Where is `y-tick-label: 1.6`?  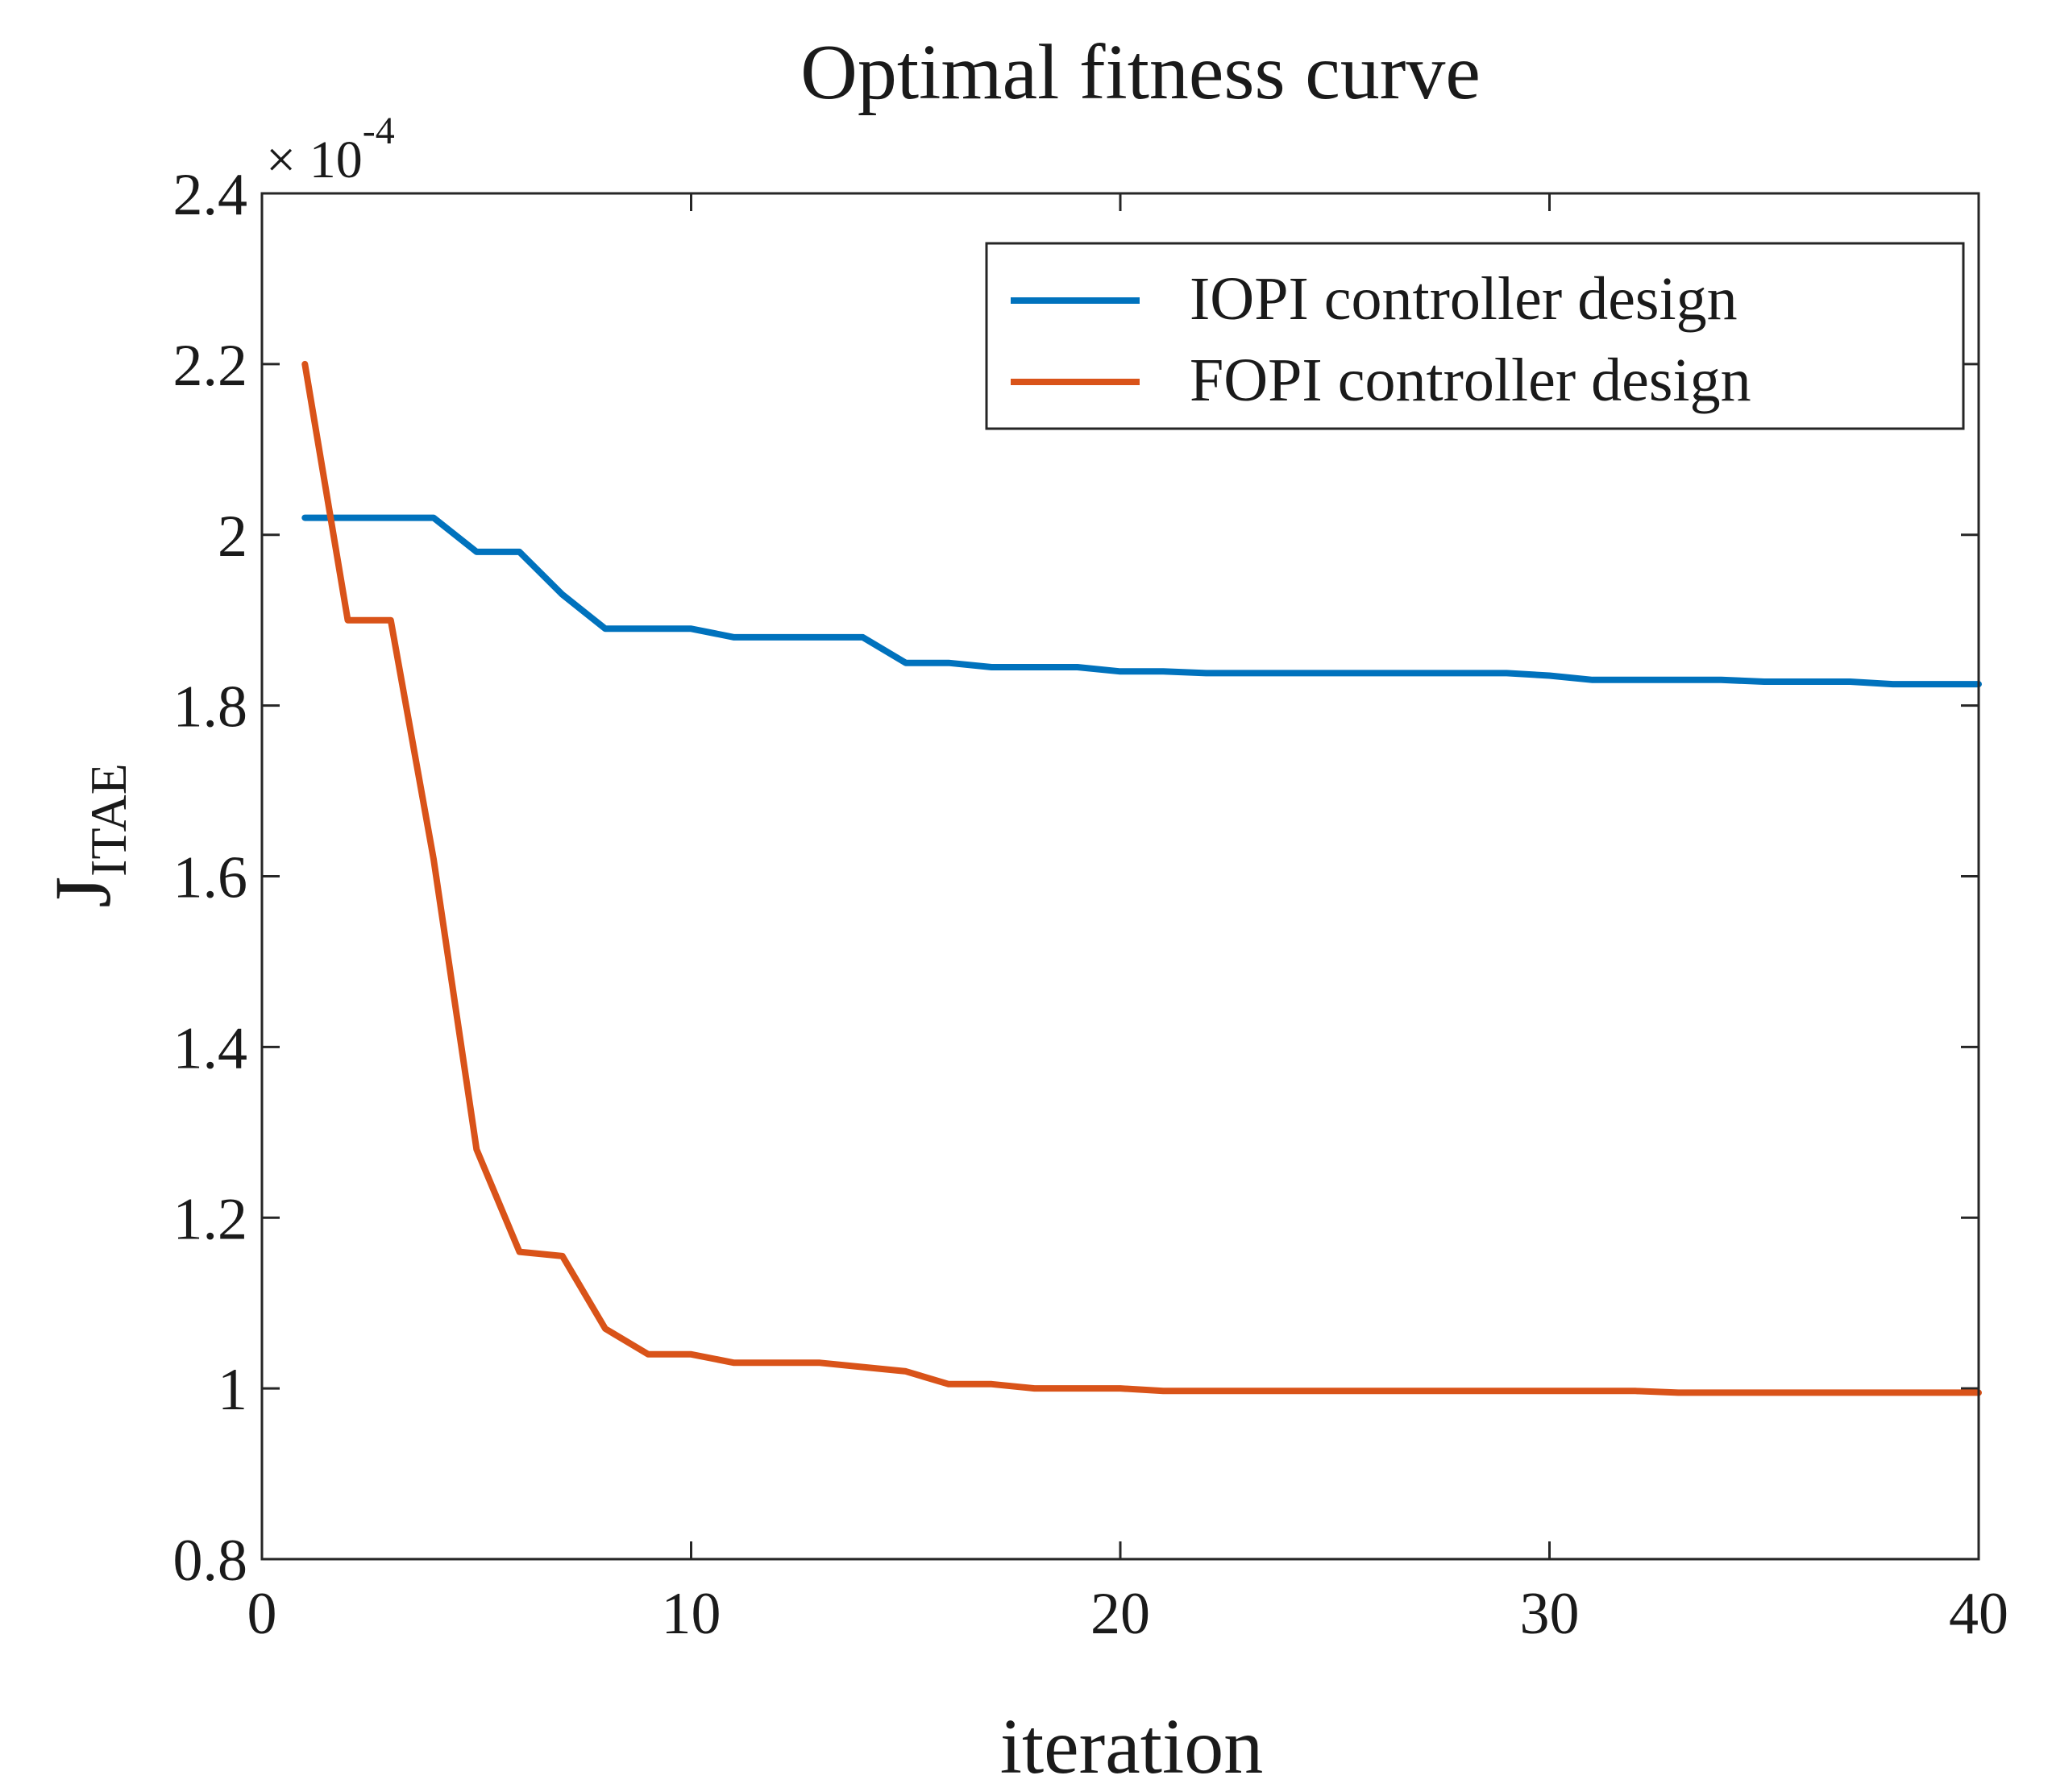 y-tick-label: 1.6 is located at coordinates (210, 878).